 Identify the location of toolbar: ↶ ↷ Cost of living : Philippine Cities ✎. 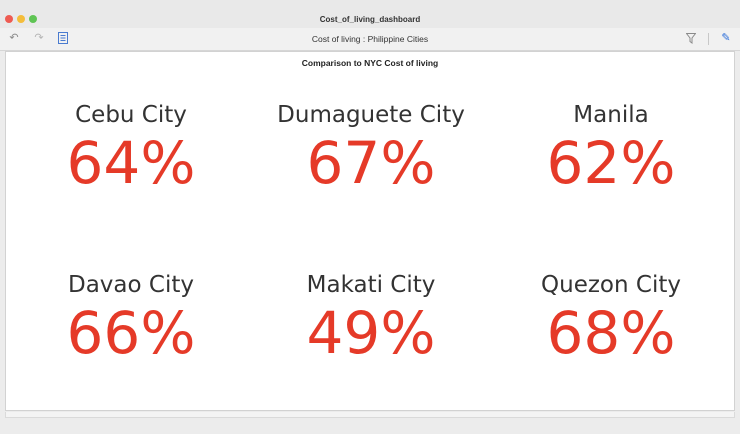
(370, 39).